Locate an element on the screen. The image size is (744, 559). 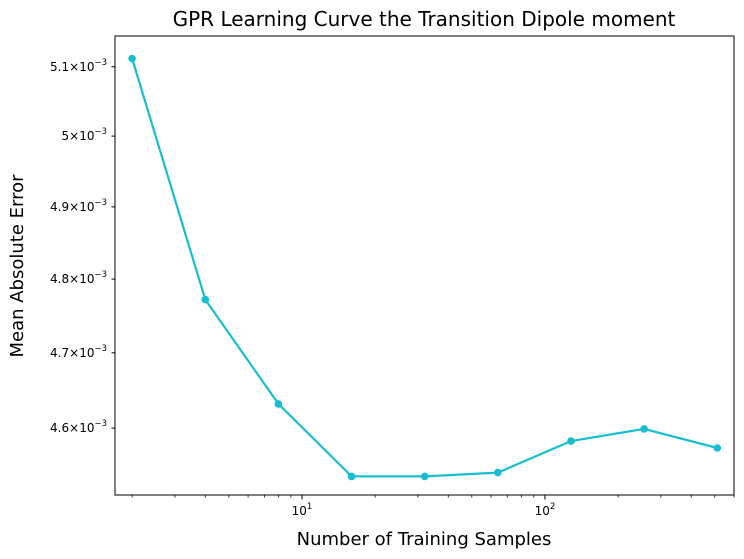
minor-ticks is located at coordinates (433, 496).